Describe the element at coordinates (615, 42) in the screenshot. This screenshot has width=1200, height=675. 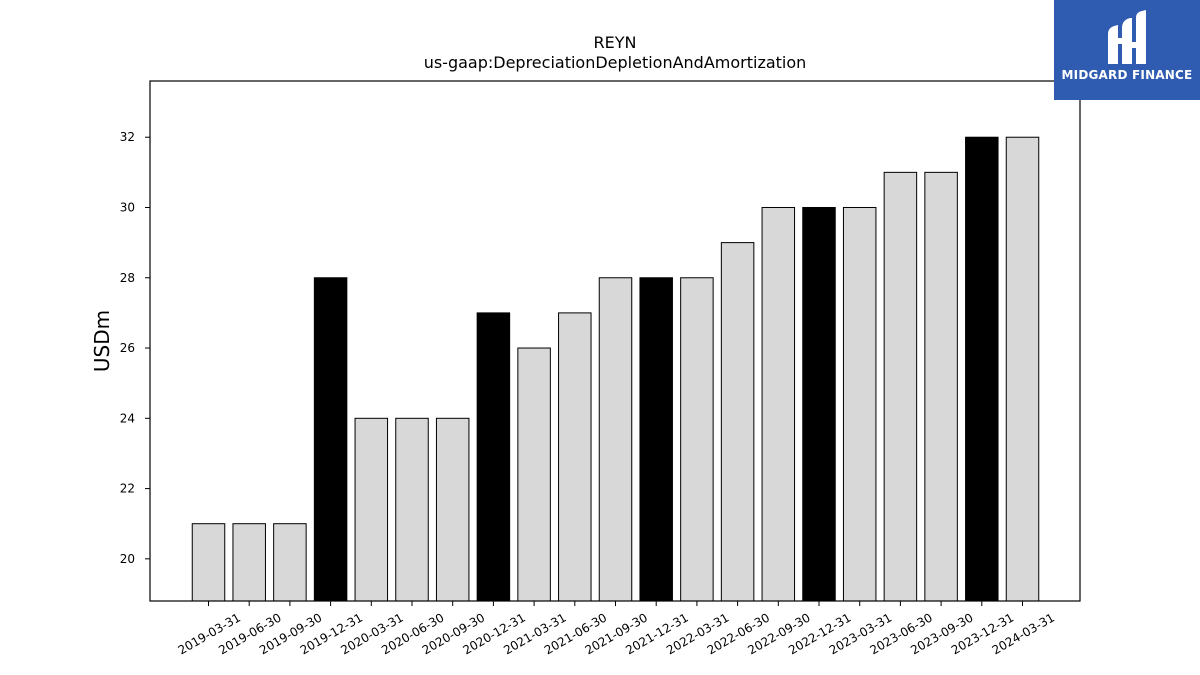
I see `chart-title: REYN` at that location.